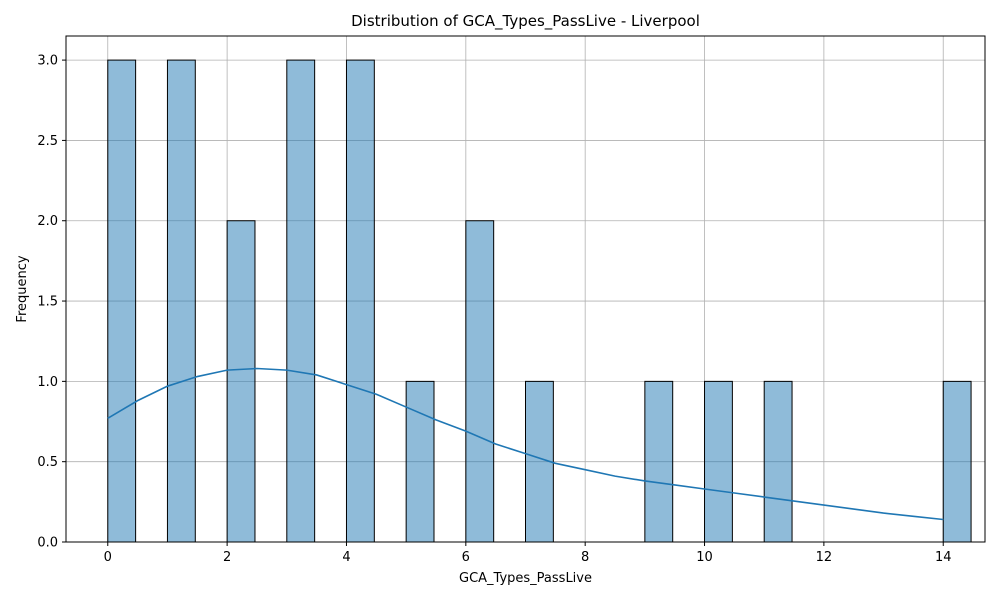 This screenshot has width=1000, height=600. What do you see at coordinates (585, 557) in the screenshot?
I see `x-tick-label: 8` at bounding box center [585, 557].